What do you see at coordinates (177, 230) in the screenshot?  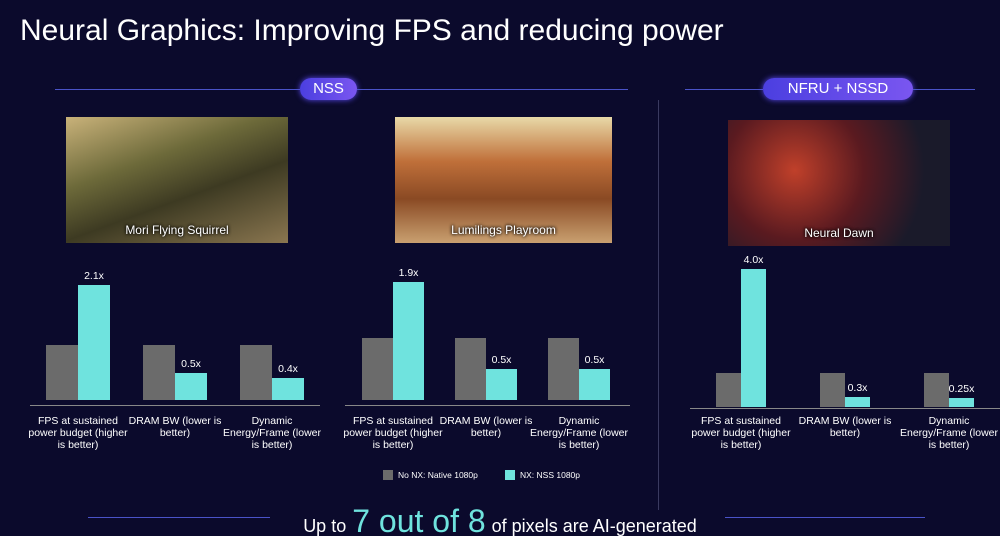 I see `image-caption: Mori Flying Squirrel` at bounding box center [177, 230].